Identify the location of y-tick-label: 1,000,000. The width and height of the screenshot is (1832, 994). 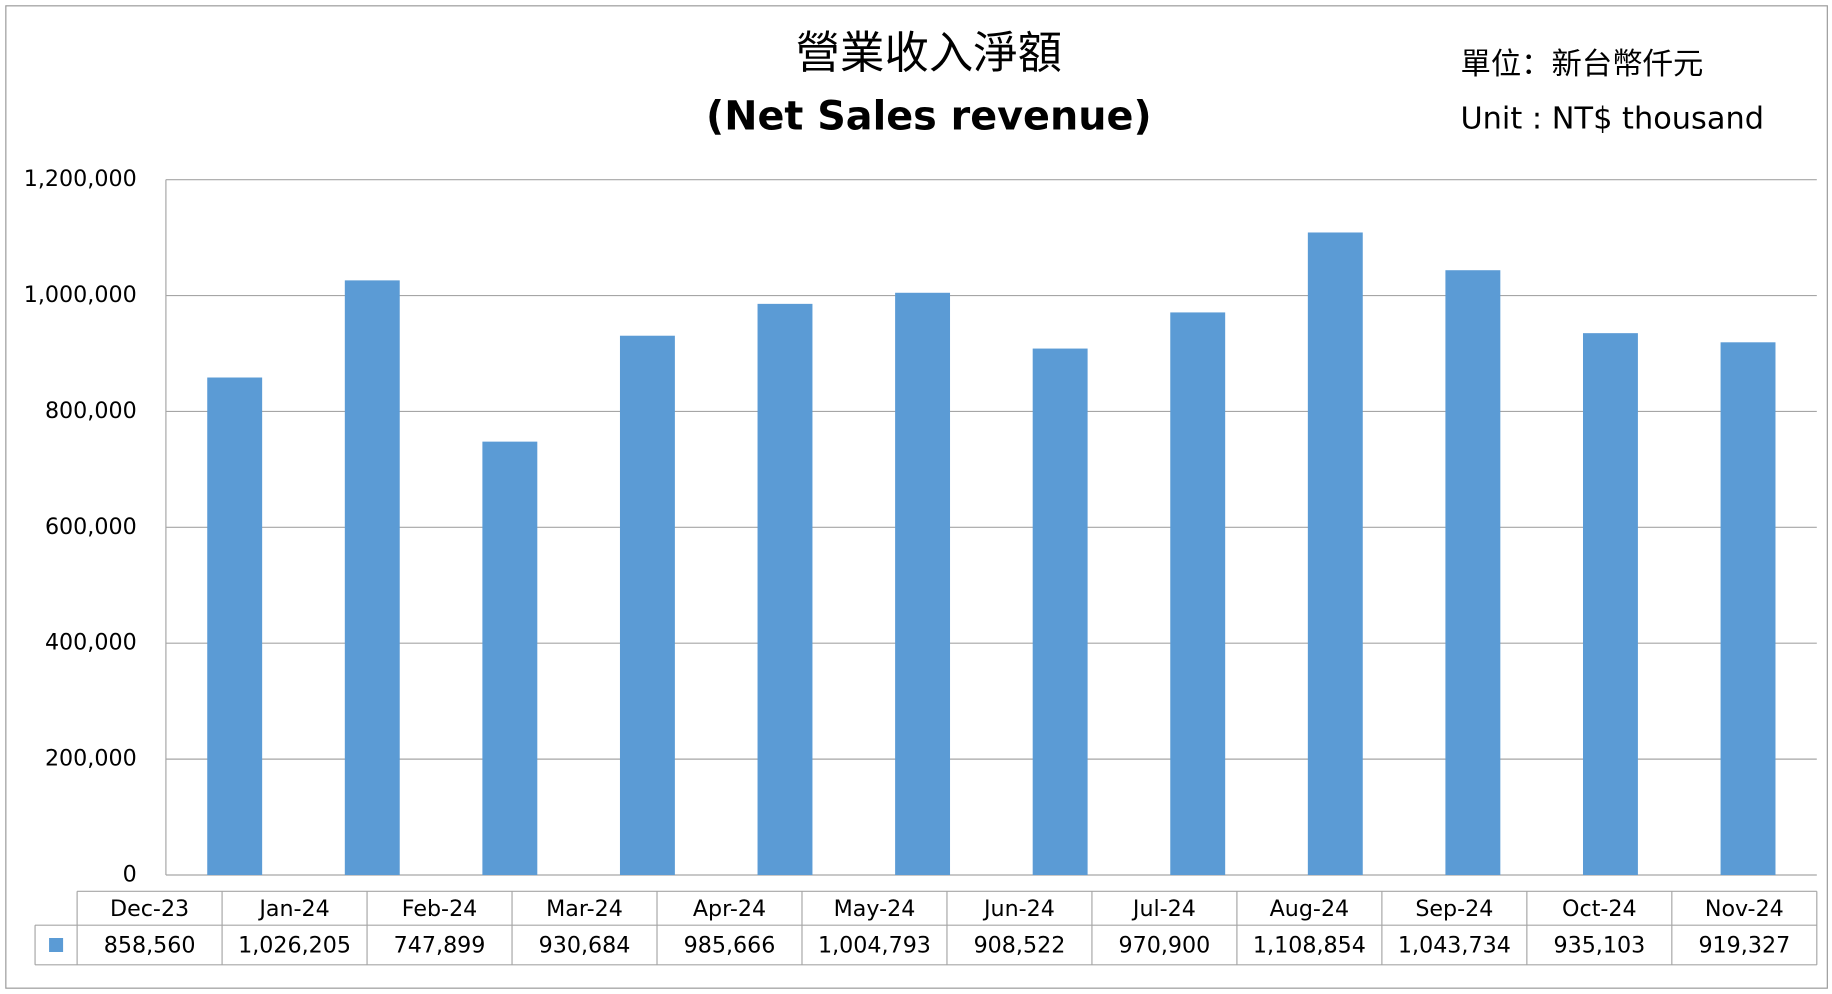
(80, 295).